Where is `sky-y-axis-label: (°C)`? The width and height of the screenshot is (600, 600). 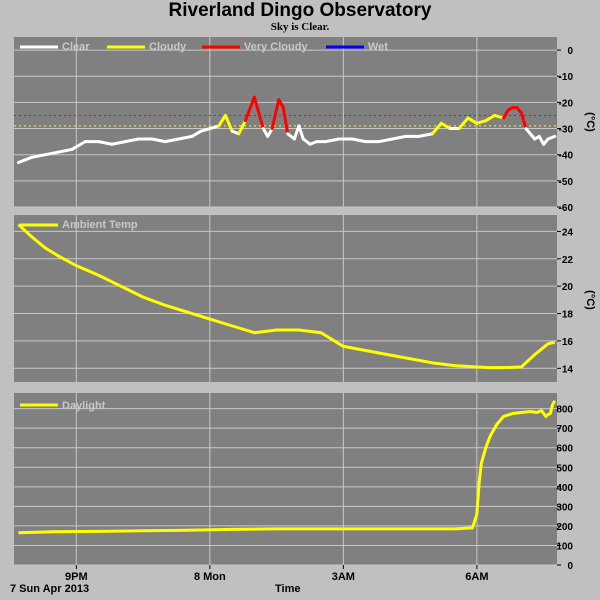
sky-y-axis-label: (°C) is located at coordinates (590, 122).